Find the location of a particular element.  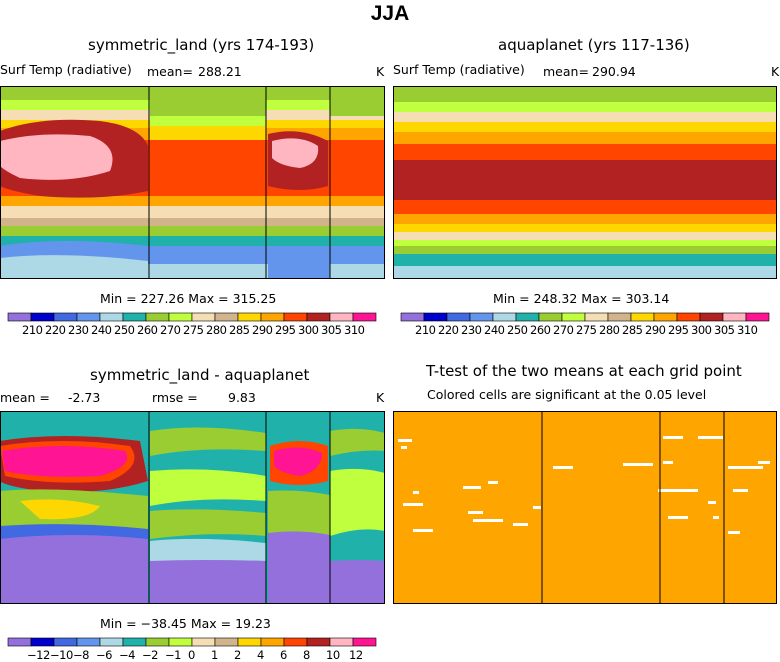

land-units: K is located at coordinates (380, 71).